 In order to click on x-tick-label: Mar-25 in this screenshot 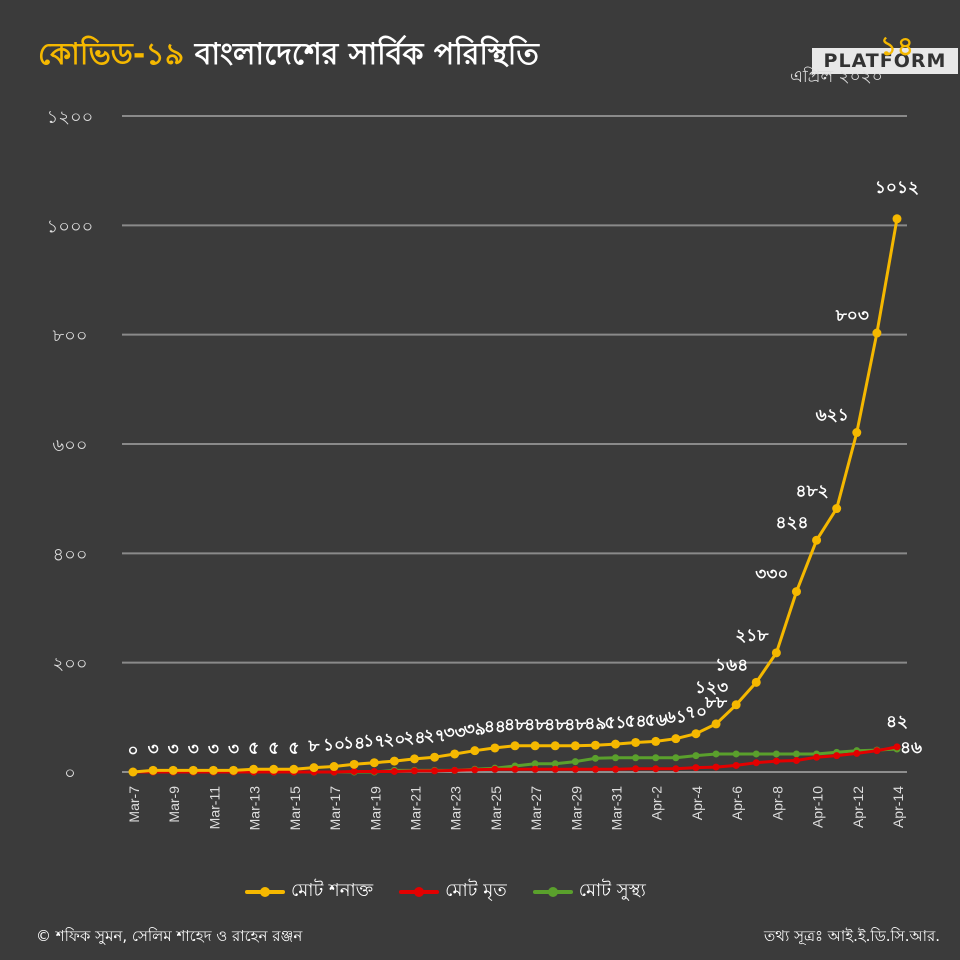, I will do `click(496, 808)`.